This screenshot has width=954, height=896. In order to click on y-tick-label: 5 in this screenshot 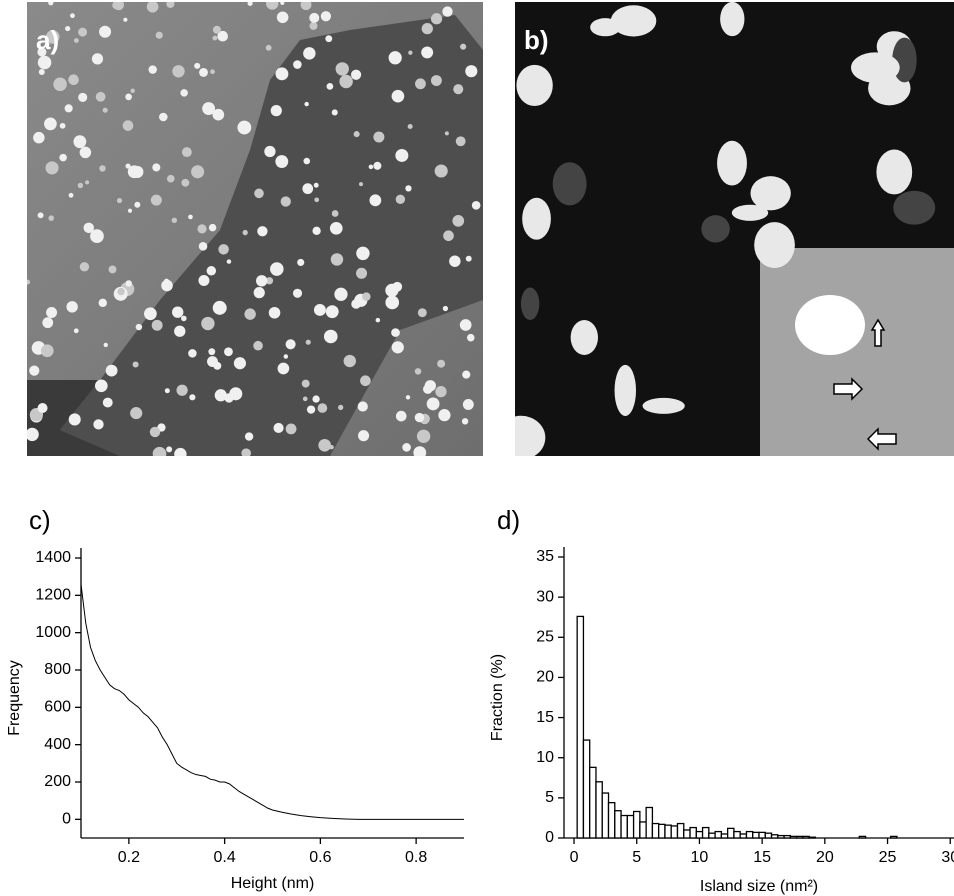, I will do `click(549, 797)`.